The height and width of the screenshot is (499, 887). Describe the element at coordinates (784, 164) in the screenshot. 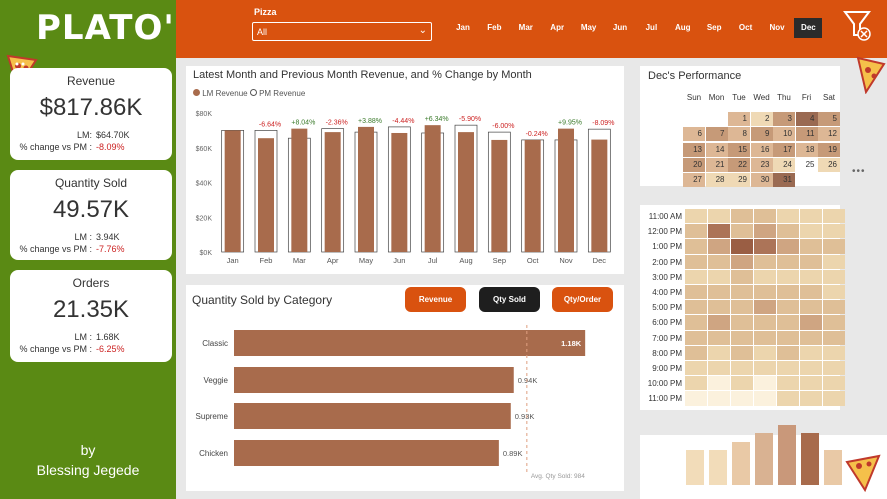

I see `calendar-day-cell: 24` at that location.